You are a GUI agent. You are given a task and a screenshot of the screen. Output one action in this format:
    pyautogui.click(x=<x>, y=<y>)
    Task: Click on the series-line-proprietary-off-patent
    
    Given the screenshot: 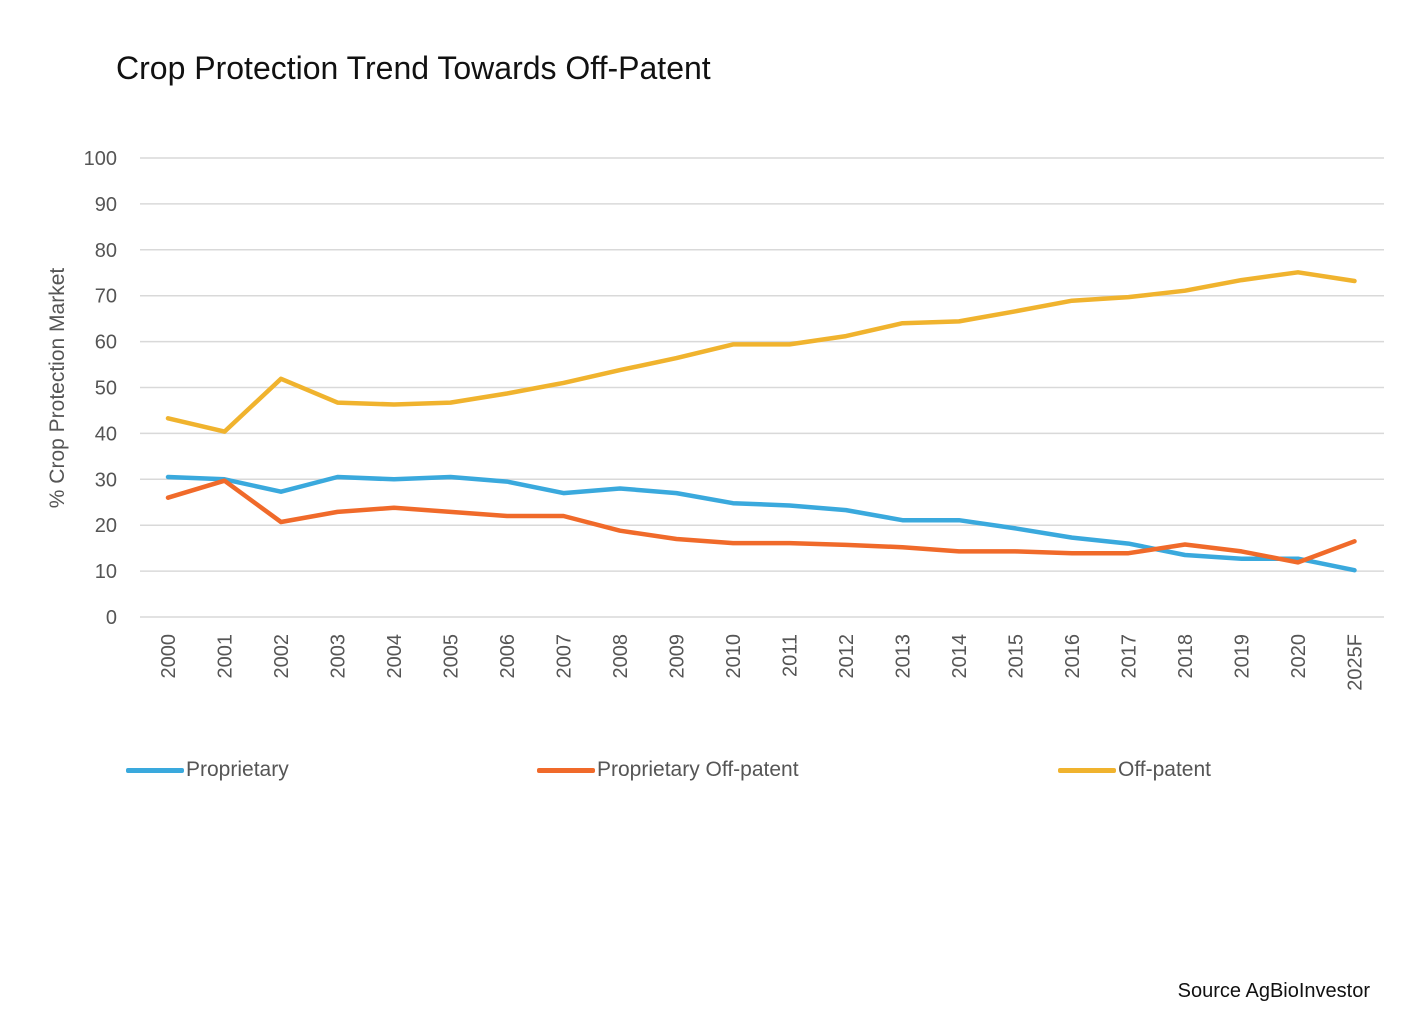 What is the action you would take?
    pyautogui.click(x=761, y=521)
    